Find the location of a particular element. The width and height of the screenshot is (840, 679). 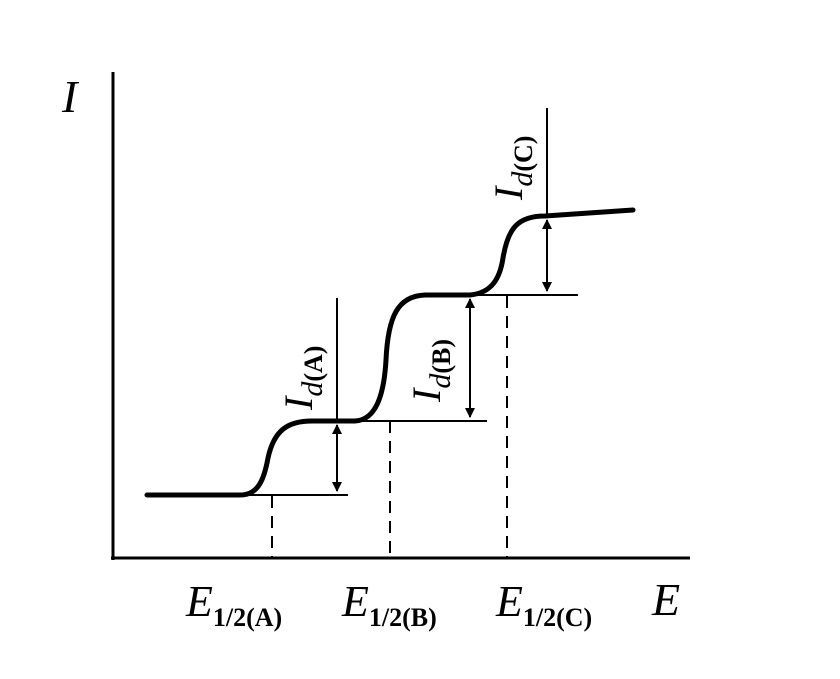

id-c-subscript: d is located at coordinates (522, 179).